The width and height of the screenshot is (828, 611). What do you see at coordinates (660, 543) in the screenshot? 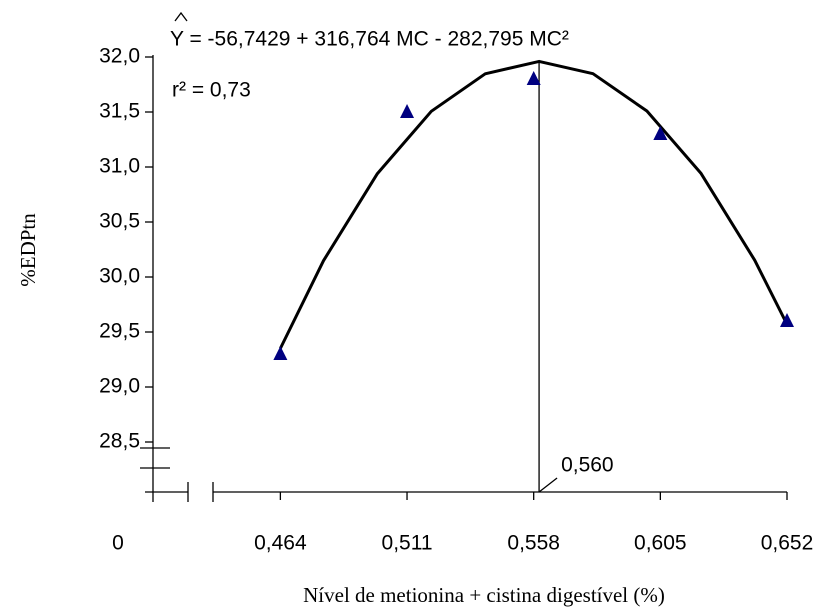
I see `x-tick-label: 0,605` at bounding box center [660, 543].